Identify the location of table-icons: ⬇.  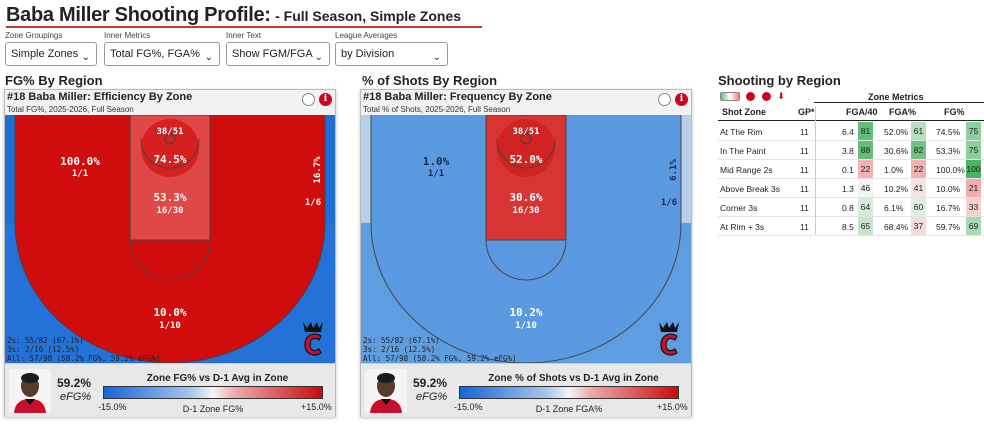
(754, 97).